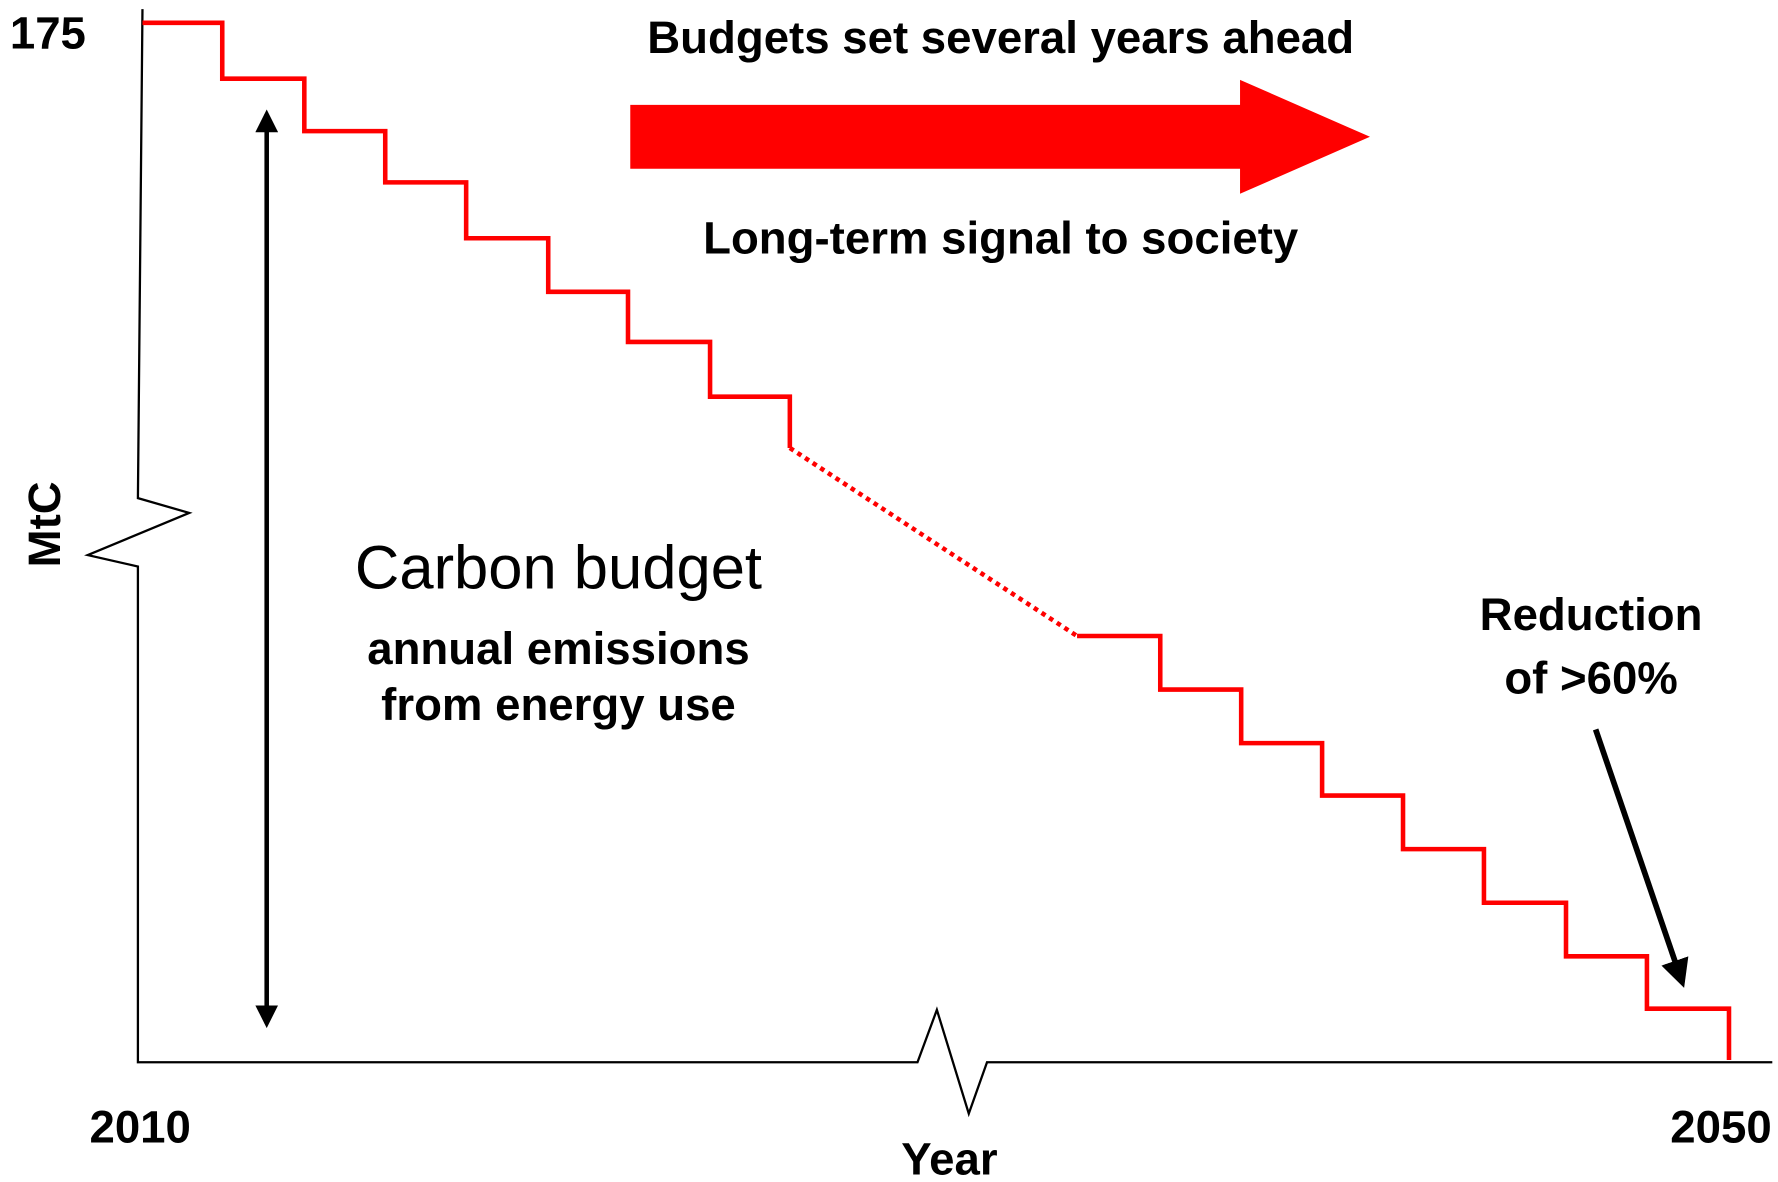  I want to click on annotation: from energy use, so click(558, 704).